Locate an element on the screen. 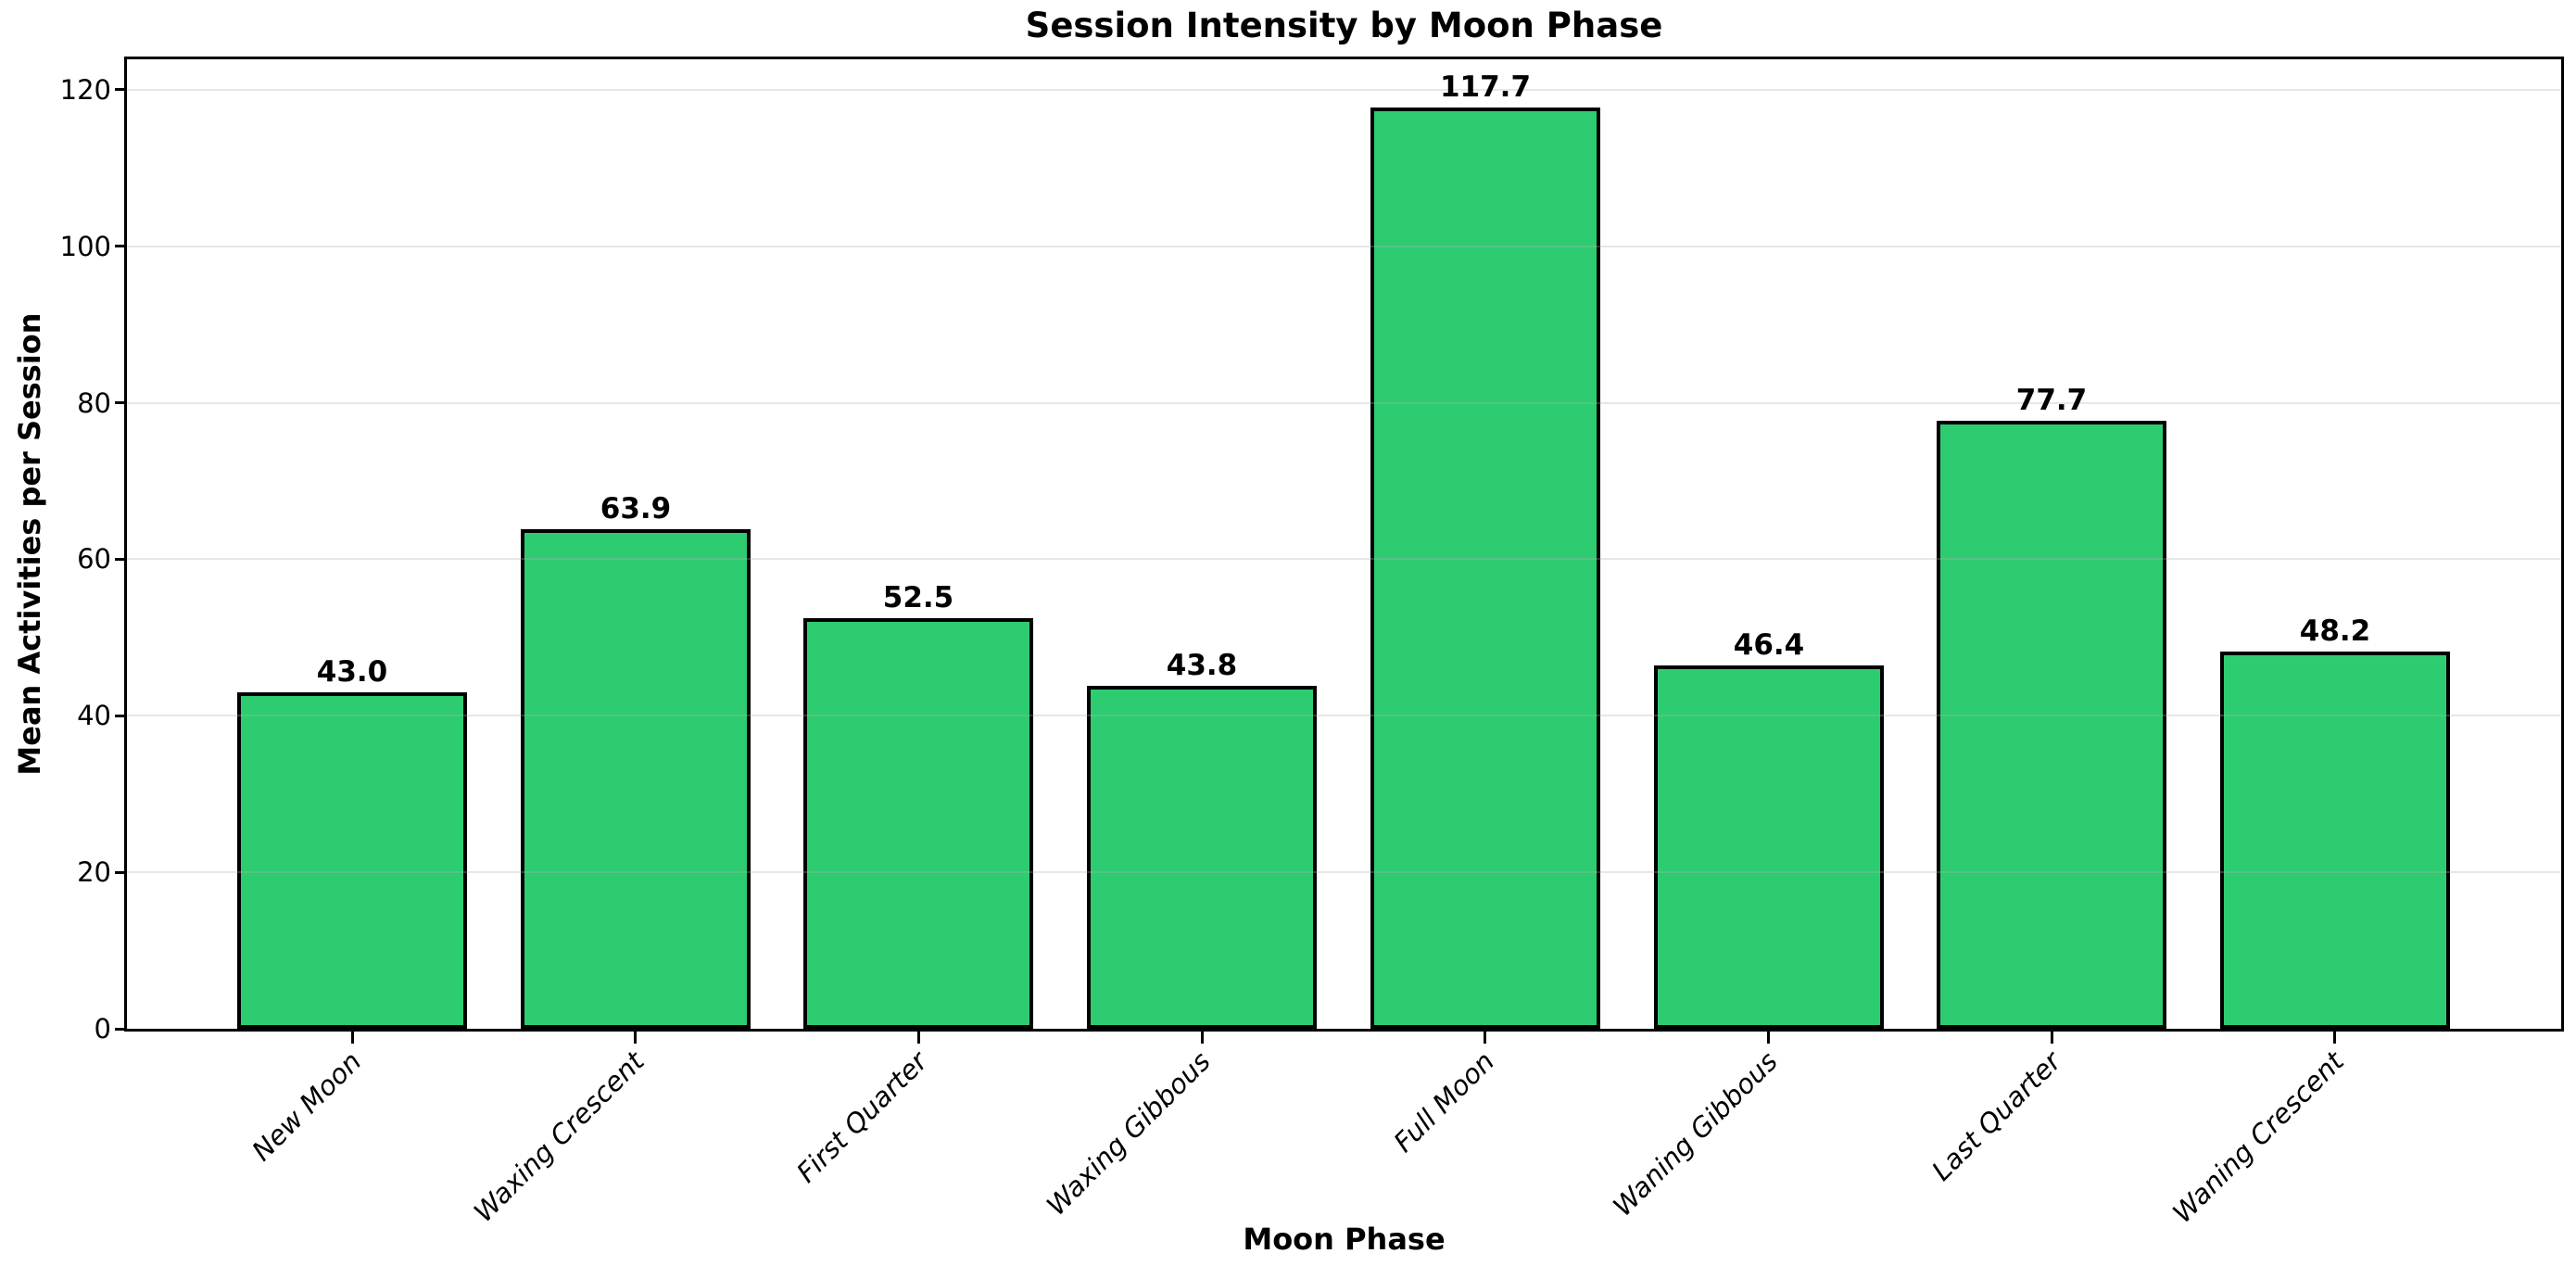 The height and width of the screenshot is (1279, 2576). xtick-label-waxing-gibbous: Waxing Gibbous is located at coordinates (1130, 1133).